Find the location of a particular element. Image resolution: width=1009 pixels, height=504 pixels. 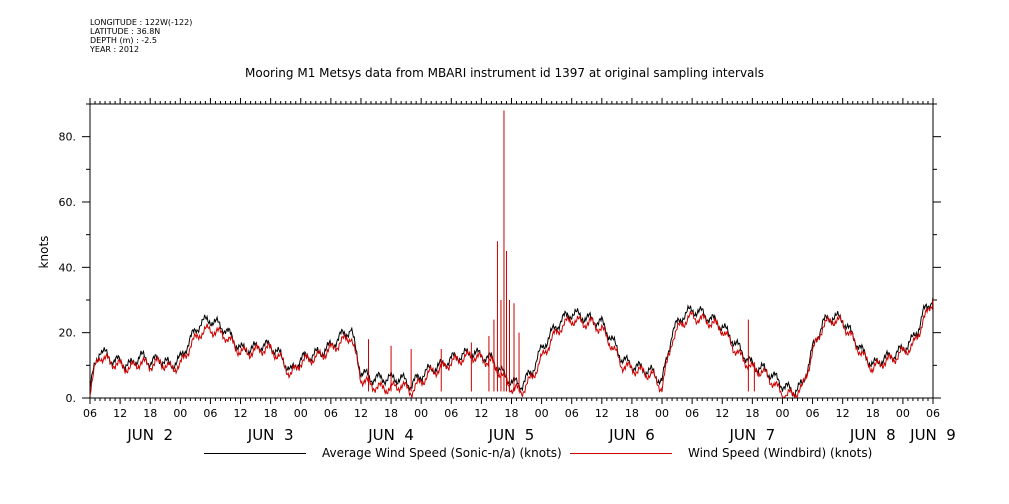

y-tick-label: 0. is located at coordinates (71, 398).